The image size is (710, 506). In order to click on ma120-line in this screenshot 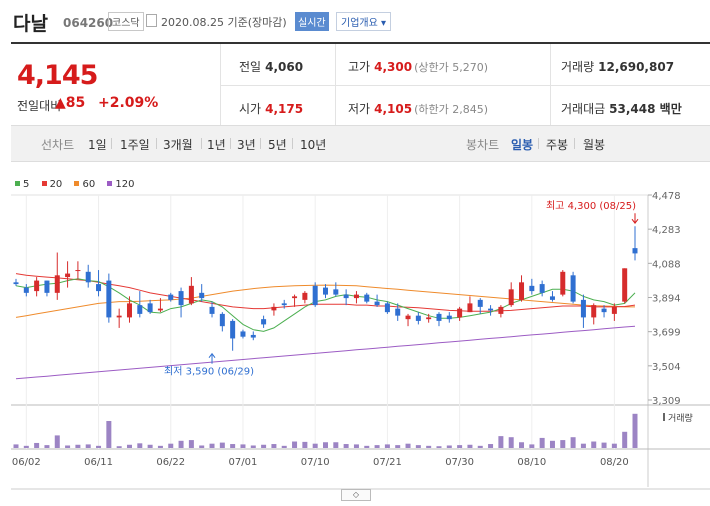, I will do `click(325, 352)`.